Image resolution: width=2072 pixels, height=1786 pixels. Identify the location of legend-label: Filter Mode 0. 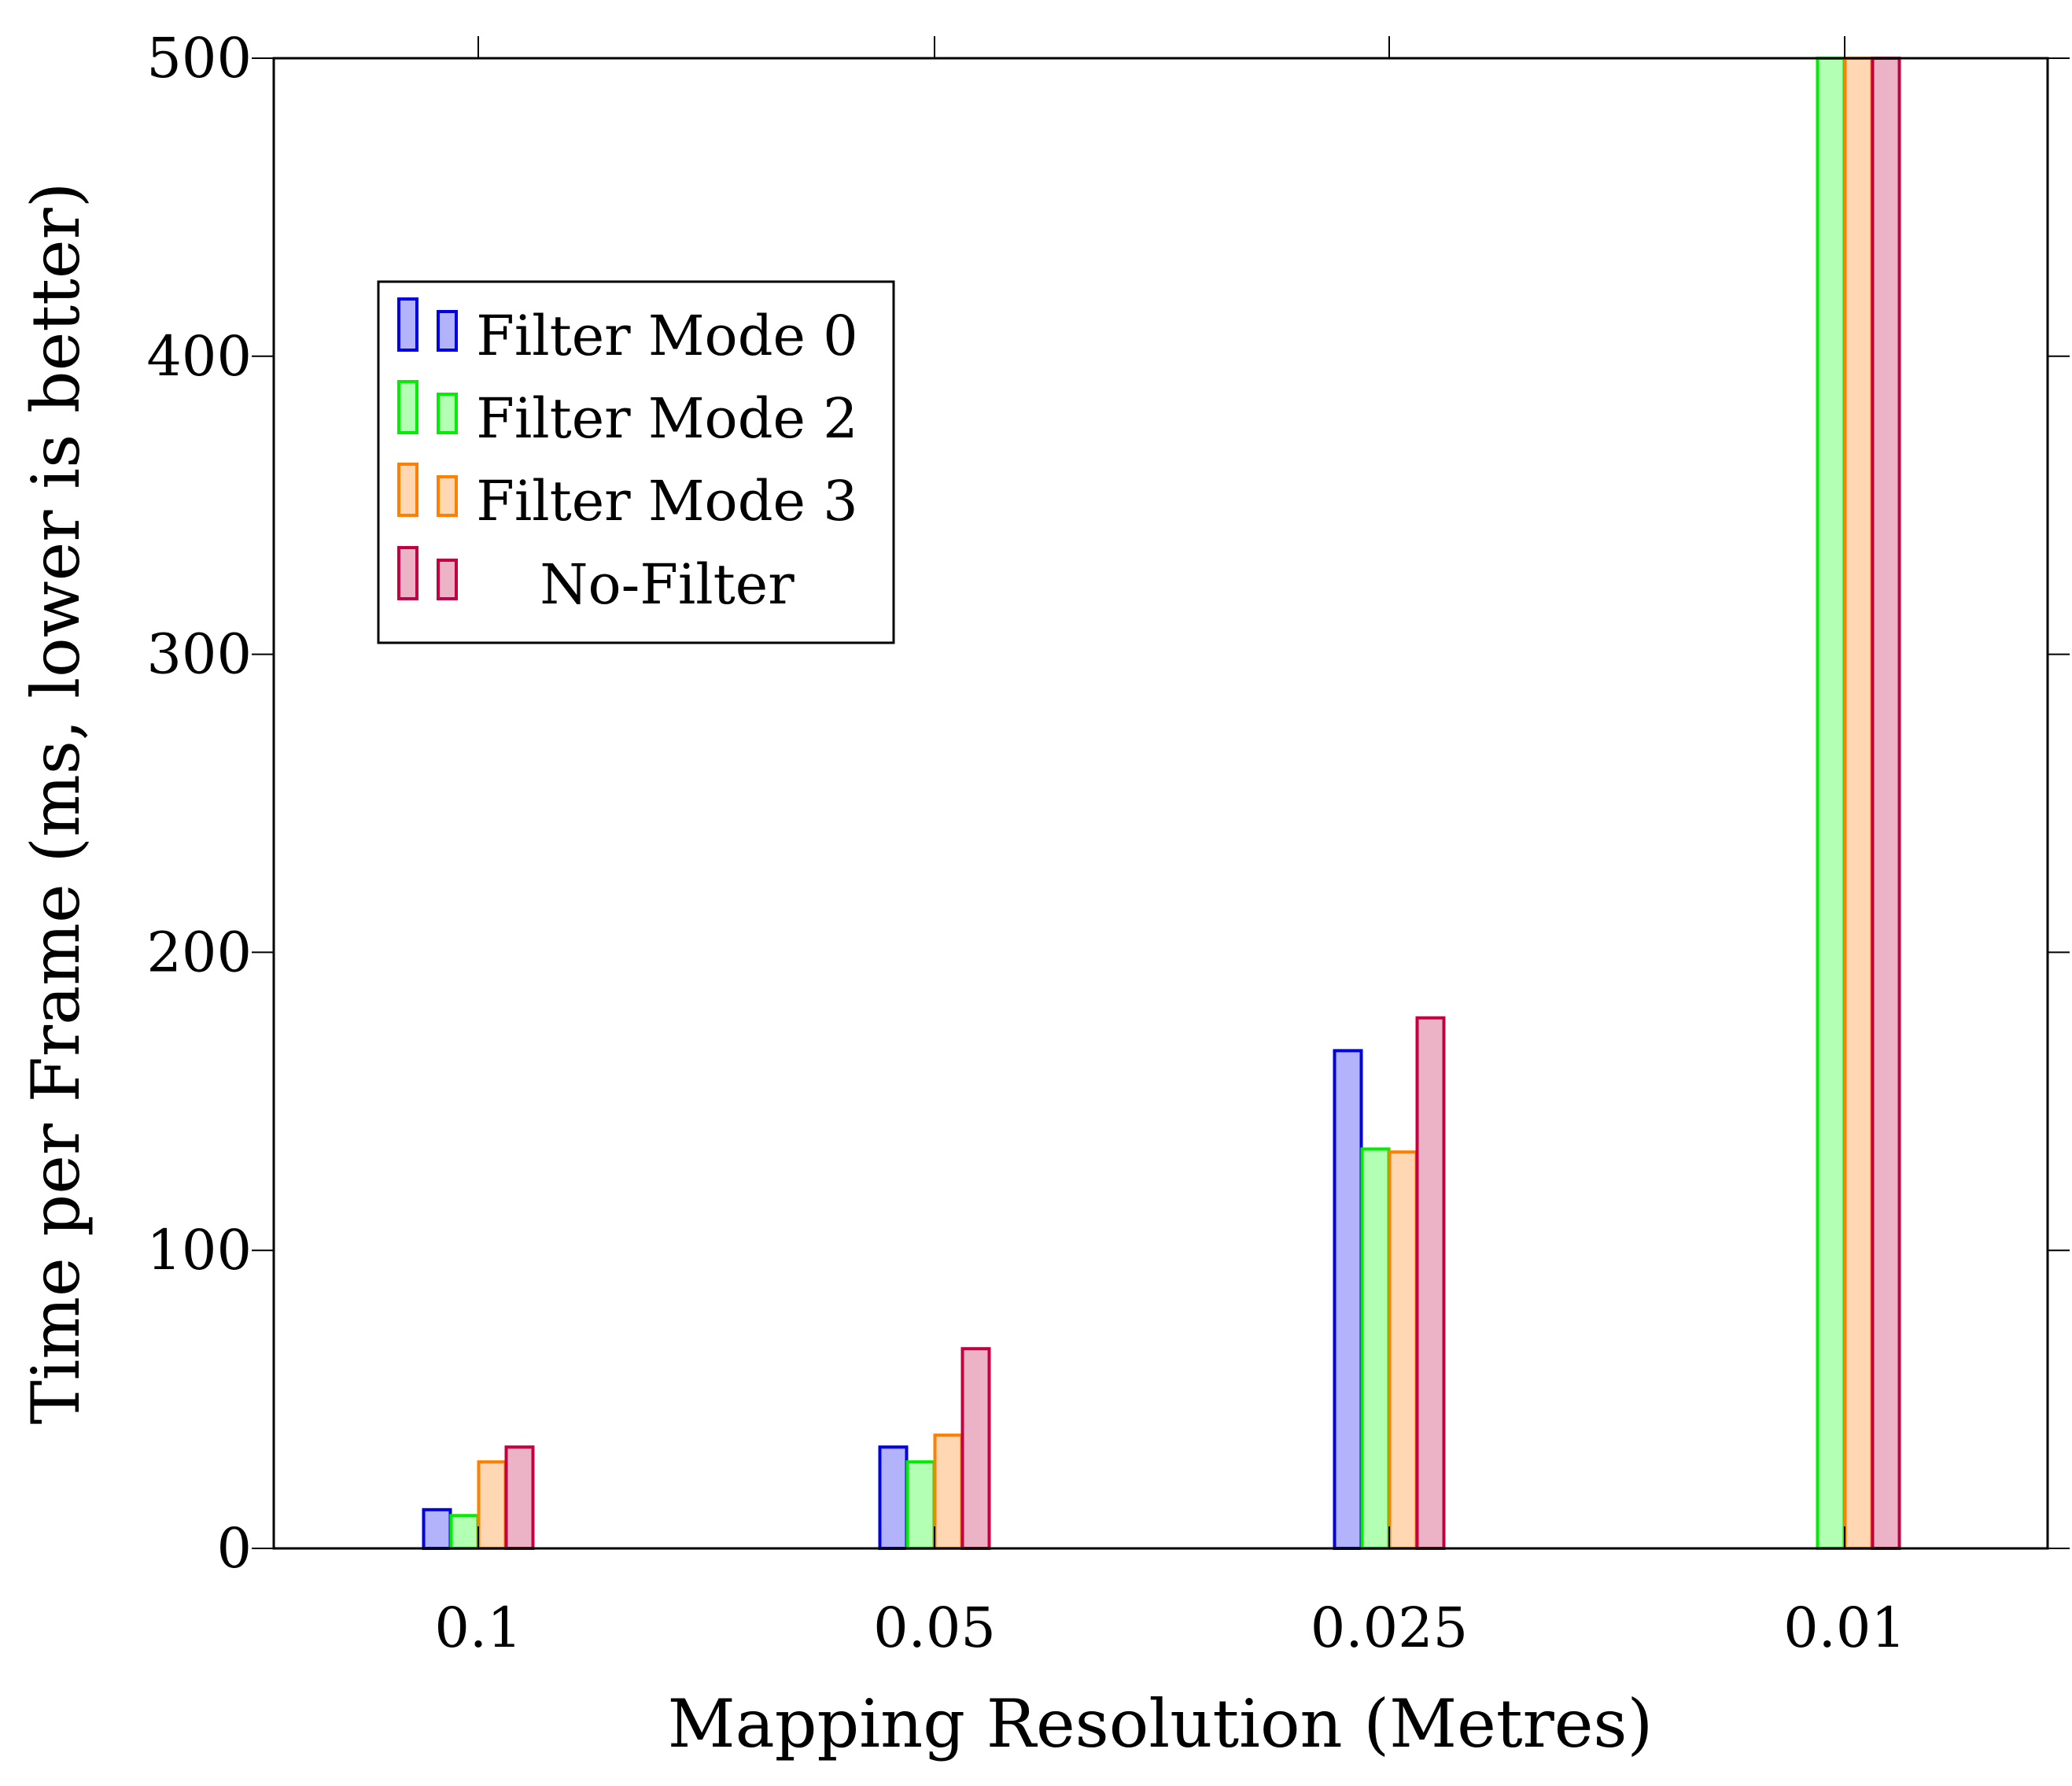
(666, 336).